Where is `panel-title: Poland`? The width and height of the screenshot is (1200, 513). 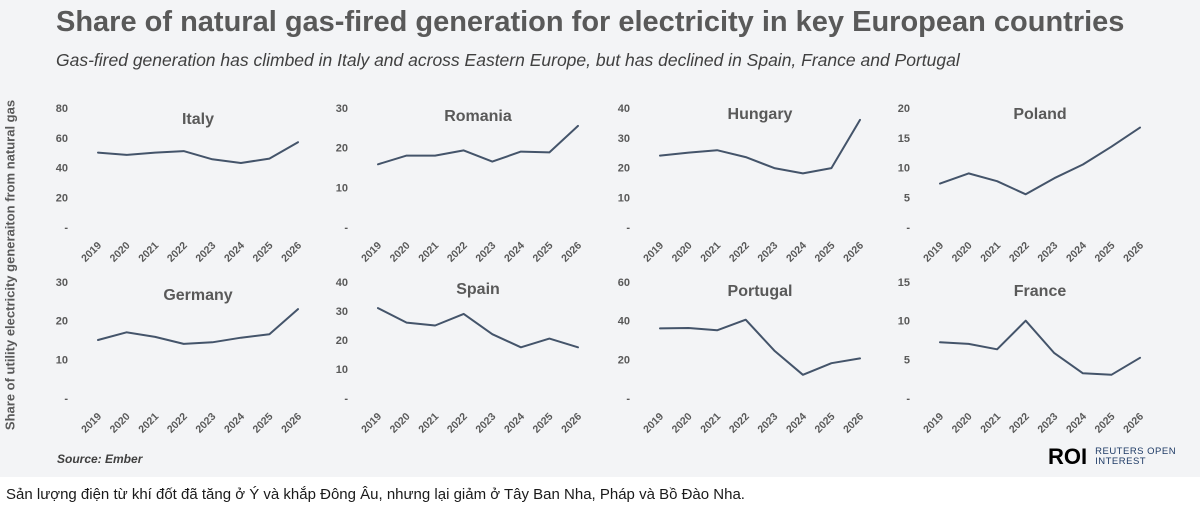
panel-title: Poland is located at coordinates (1039, 114).